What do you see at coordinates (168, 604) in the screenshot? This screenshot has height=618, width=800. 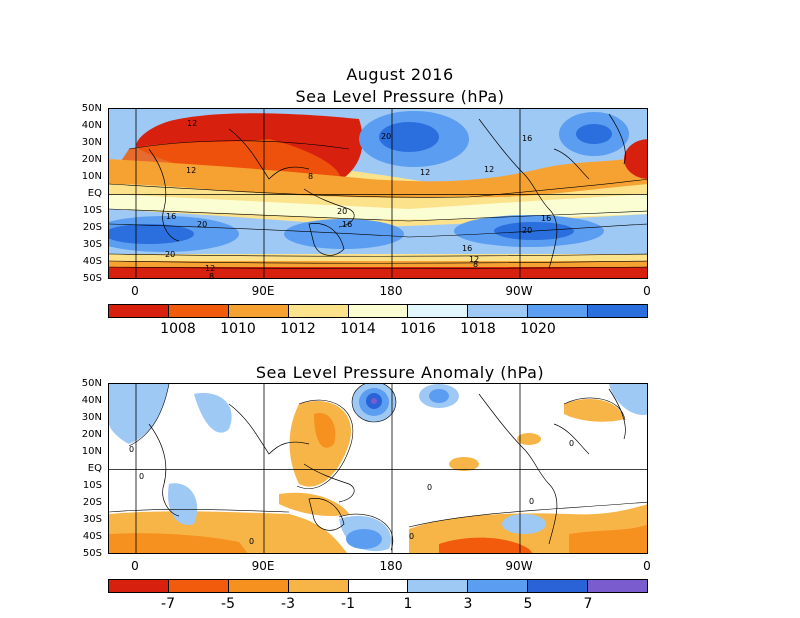 I see `colorbar-label: -7` at bounding box center [168, 604].